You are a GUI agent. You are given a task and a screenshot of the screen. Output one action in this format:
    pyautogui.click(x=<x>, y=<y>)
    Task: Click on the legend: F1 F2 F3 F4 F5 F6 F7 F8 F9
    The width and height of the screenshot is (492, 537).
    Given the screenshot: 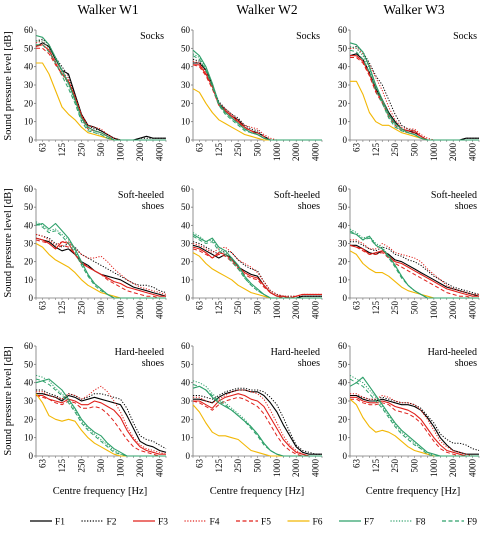 What is the action you would take?
    pyautogui.click(x=253, y=523)
    